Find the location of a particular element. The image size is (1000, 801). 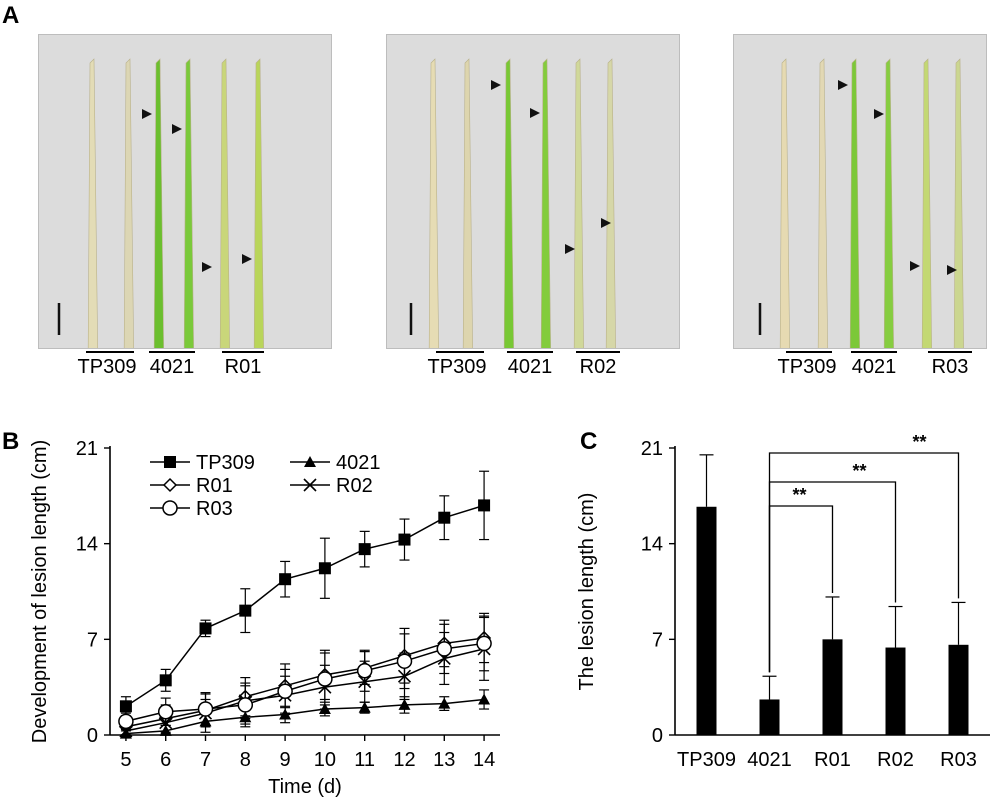

leaf-photo-1-svg is located at coordinates (160, 203).